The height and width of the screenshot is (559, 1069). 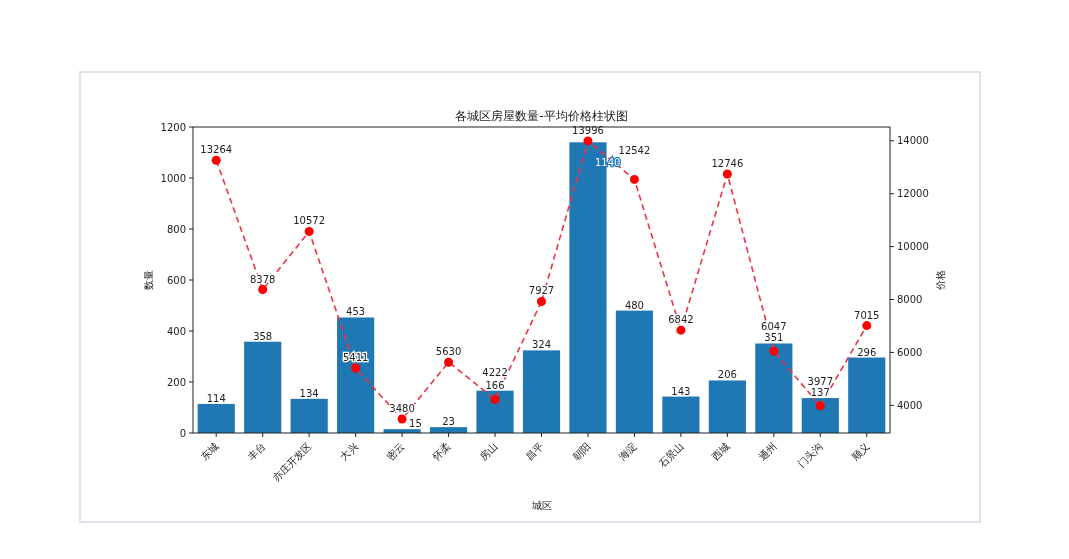 What do you see at coordinates (774, 338) in the screenshot?
I see `data-label: 351` at bounding box center [774, 338].